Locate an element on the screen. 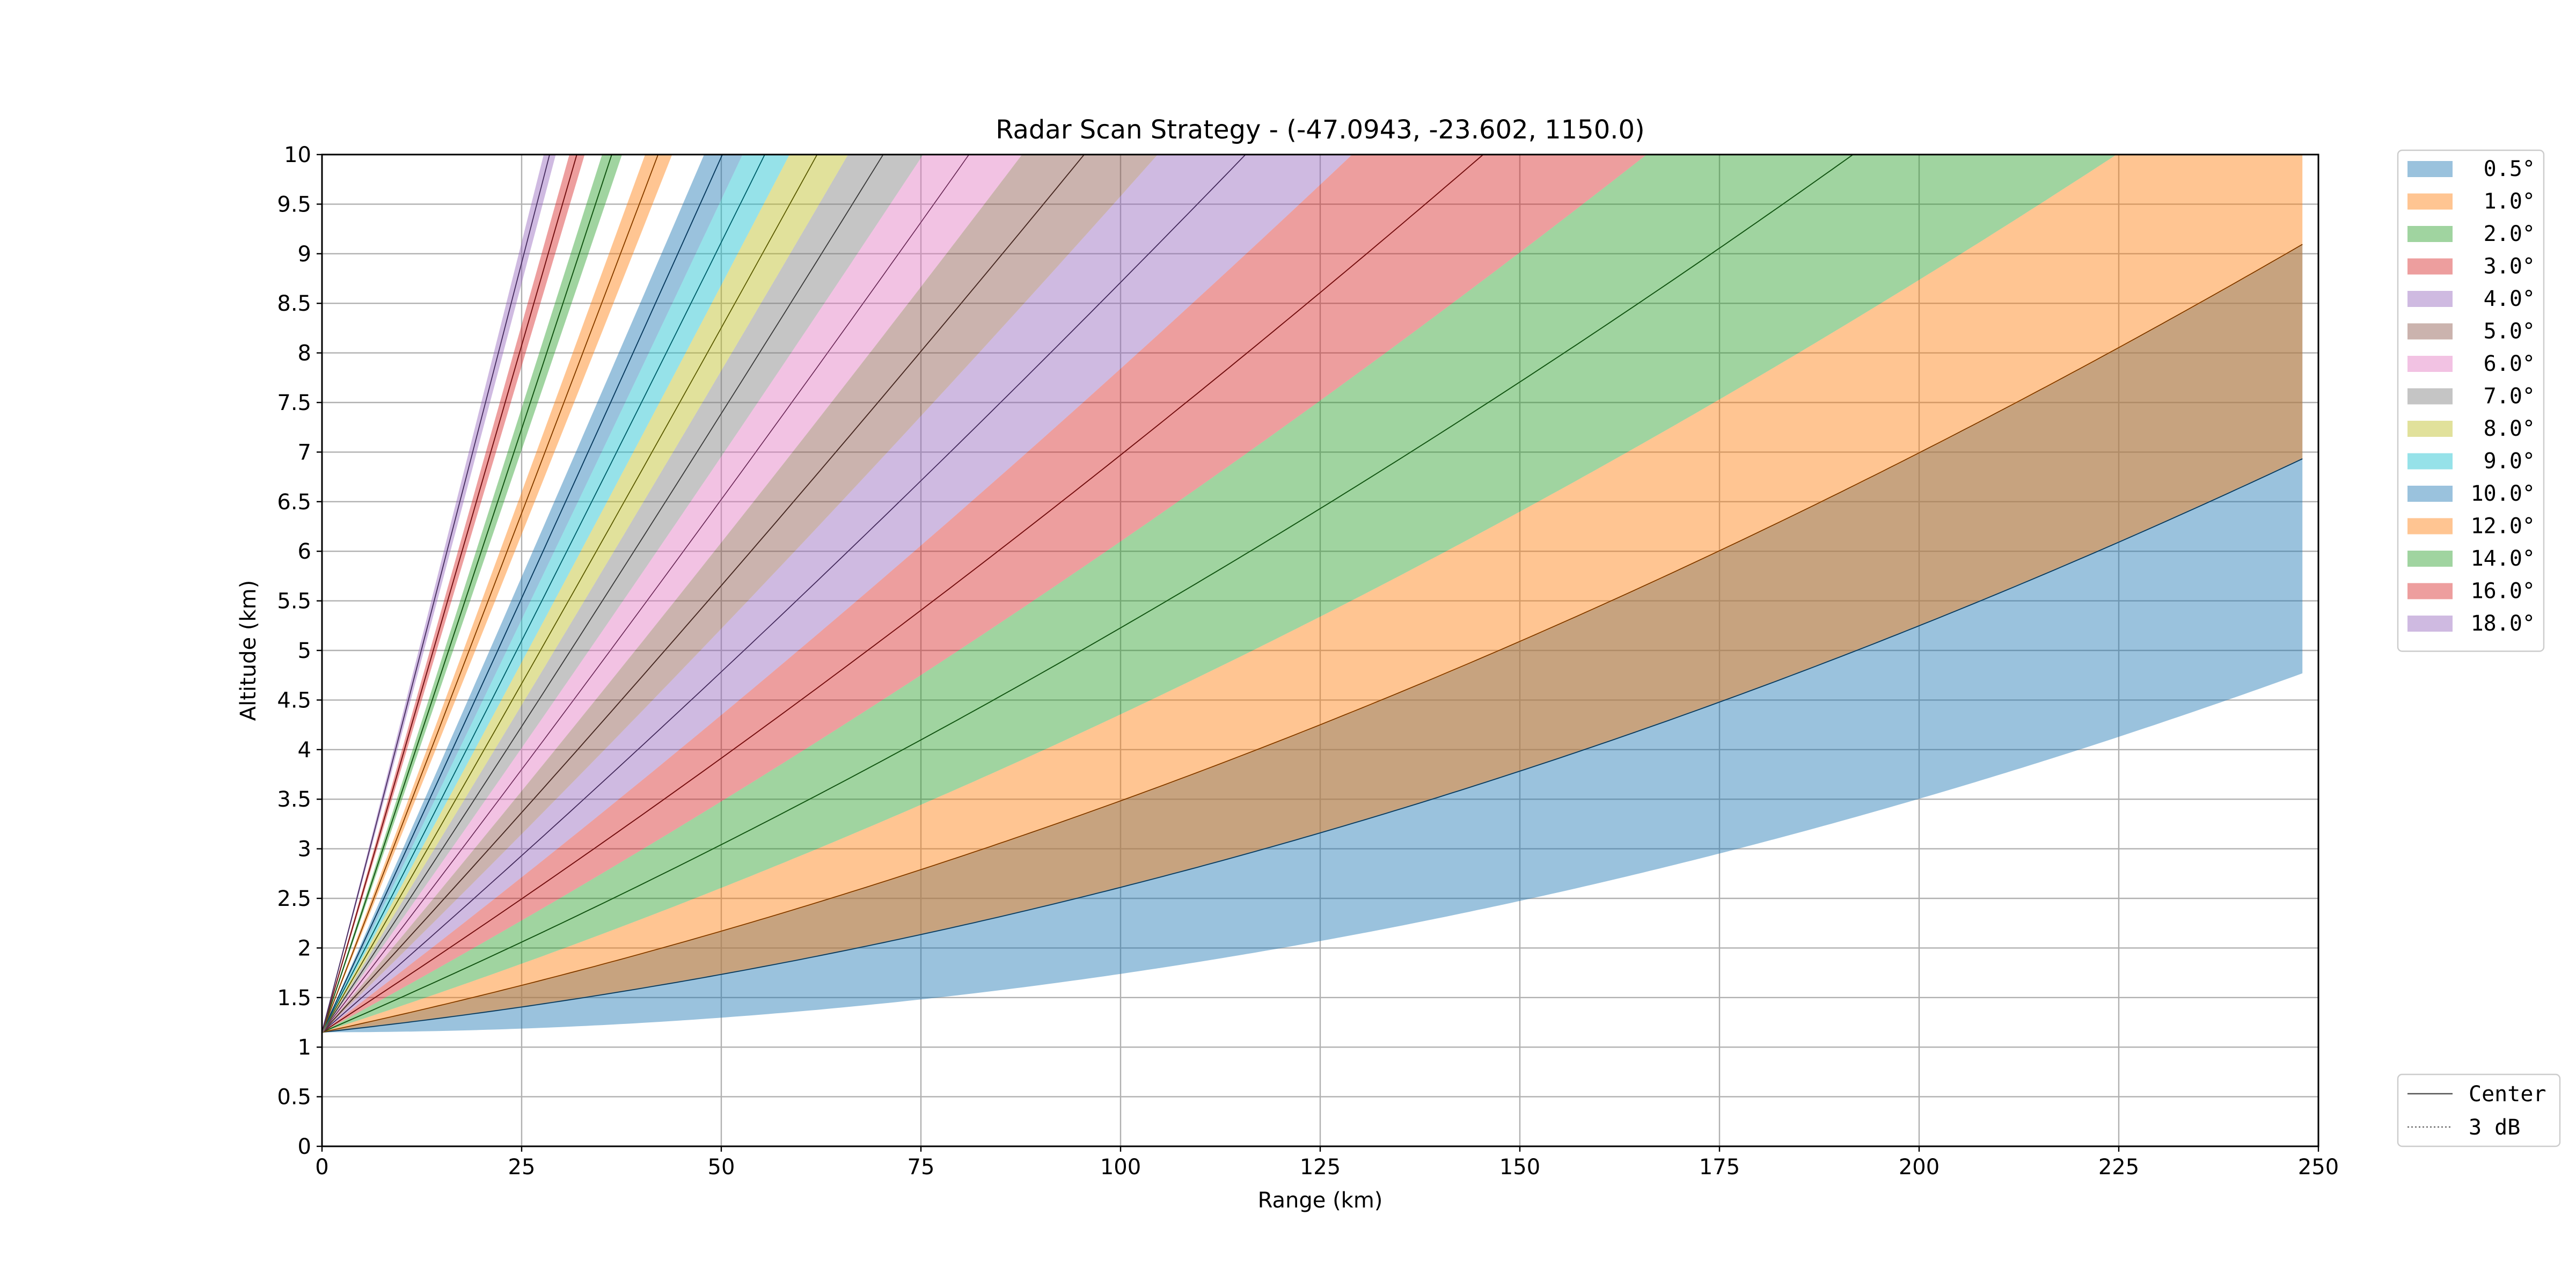 The image size is (2576, 1288). x-tick-label: 75 is located at coordinates (921, 1167).